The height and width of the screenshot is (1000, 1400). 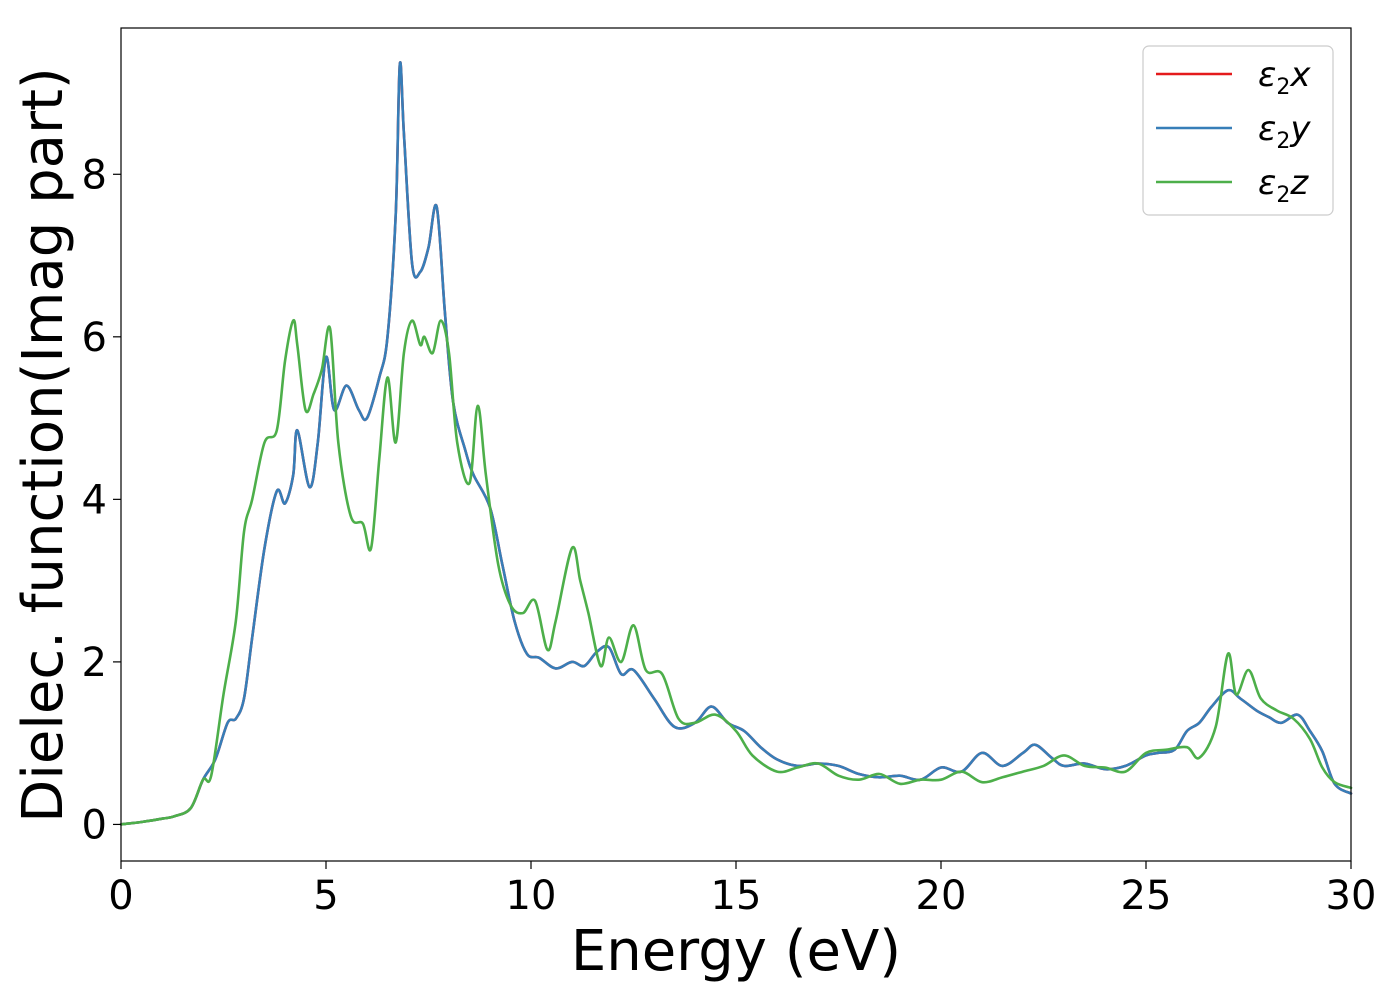 I want to click on legend: ε2x ε2y ε2z, so click(x=1238, y=130).